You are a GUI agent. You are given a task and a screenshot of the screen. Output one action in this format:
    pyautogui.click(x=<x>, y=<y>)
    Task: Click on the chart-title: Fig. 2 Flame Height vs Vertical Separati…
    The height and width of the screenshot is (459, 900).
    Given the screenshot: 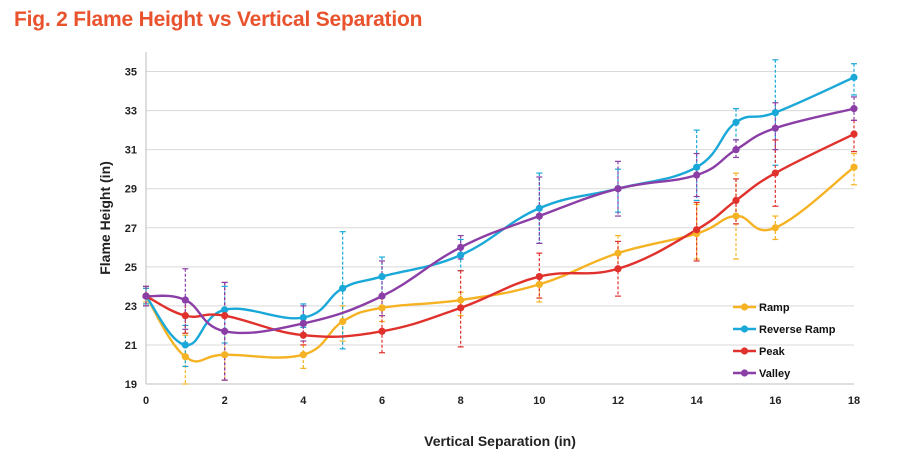 What is the action you would take?
    pyautogui.click(x=218, y=19)
    